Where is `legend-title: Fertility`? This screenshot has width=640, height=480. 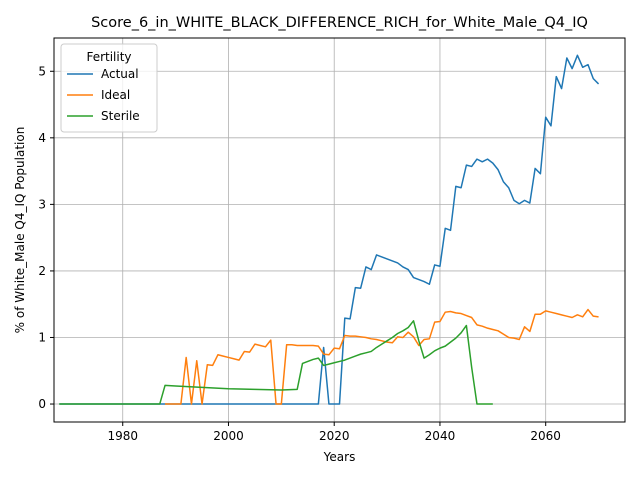 legend-title: Fertility is located at coordinates (108, 57).